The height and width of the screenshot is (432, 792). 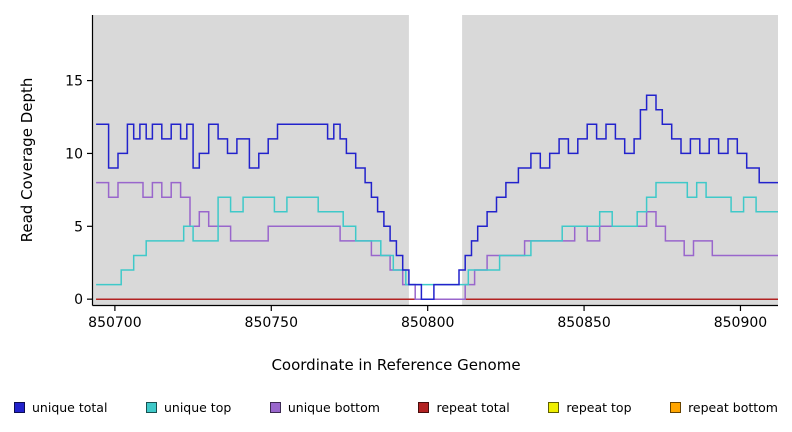 What do you see at coordinates (473, 407) in the screenshot?
I see `legend-label-repeat-total: repeat total` at bounding box center [473, 407].